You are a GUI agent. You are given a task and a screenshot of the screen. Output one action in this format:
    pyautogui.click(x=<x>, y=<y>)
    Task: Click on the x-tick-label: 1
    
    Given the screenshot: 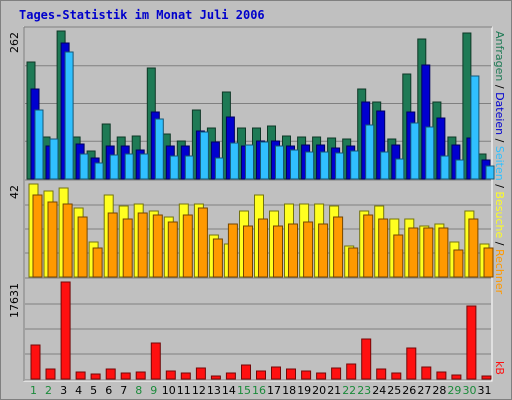 What is the action you would take?
    pyautogui.click(x=33, y=390)
    